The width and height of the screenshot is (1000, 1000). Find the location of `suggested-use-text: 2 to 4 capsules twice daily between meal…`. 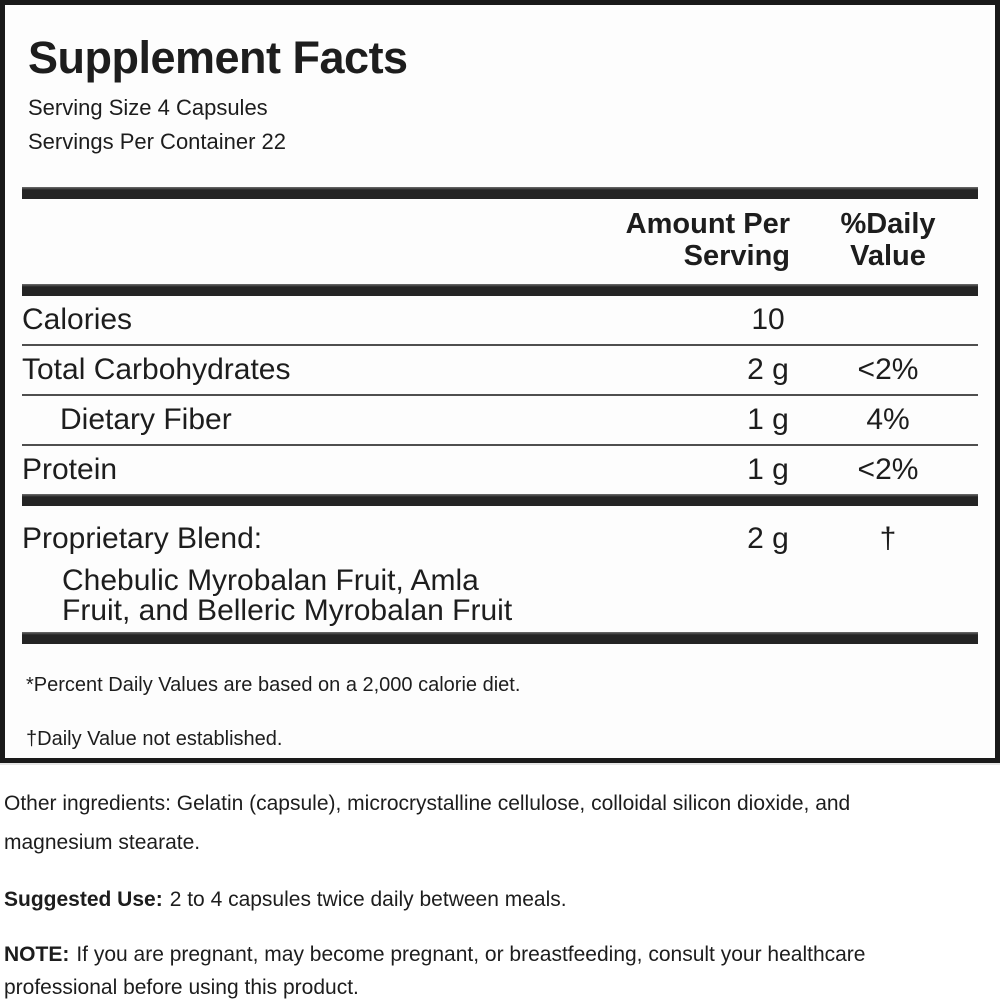

suggested-use-text: 2 to 4 capsules twice daily between meal… is located at coordinates (368, 899).